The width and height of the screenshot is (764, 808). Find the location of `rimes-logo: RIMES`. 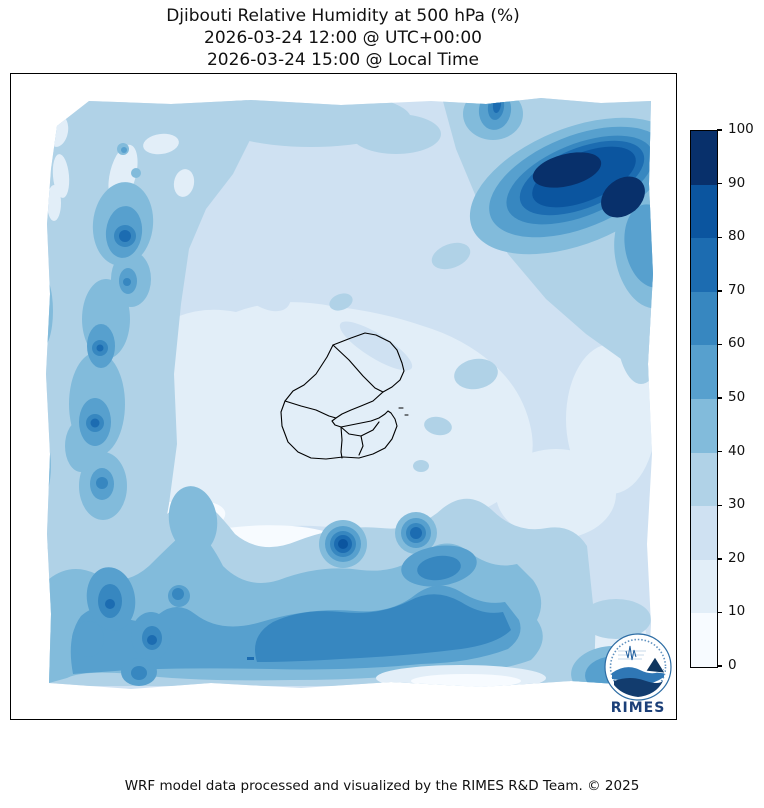

rimes-logo: RIMES is located at coordinates (638, 674).